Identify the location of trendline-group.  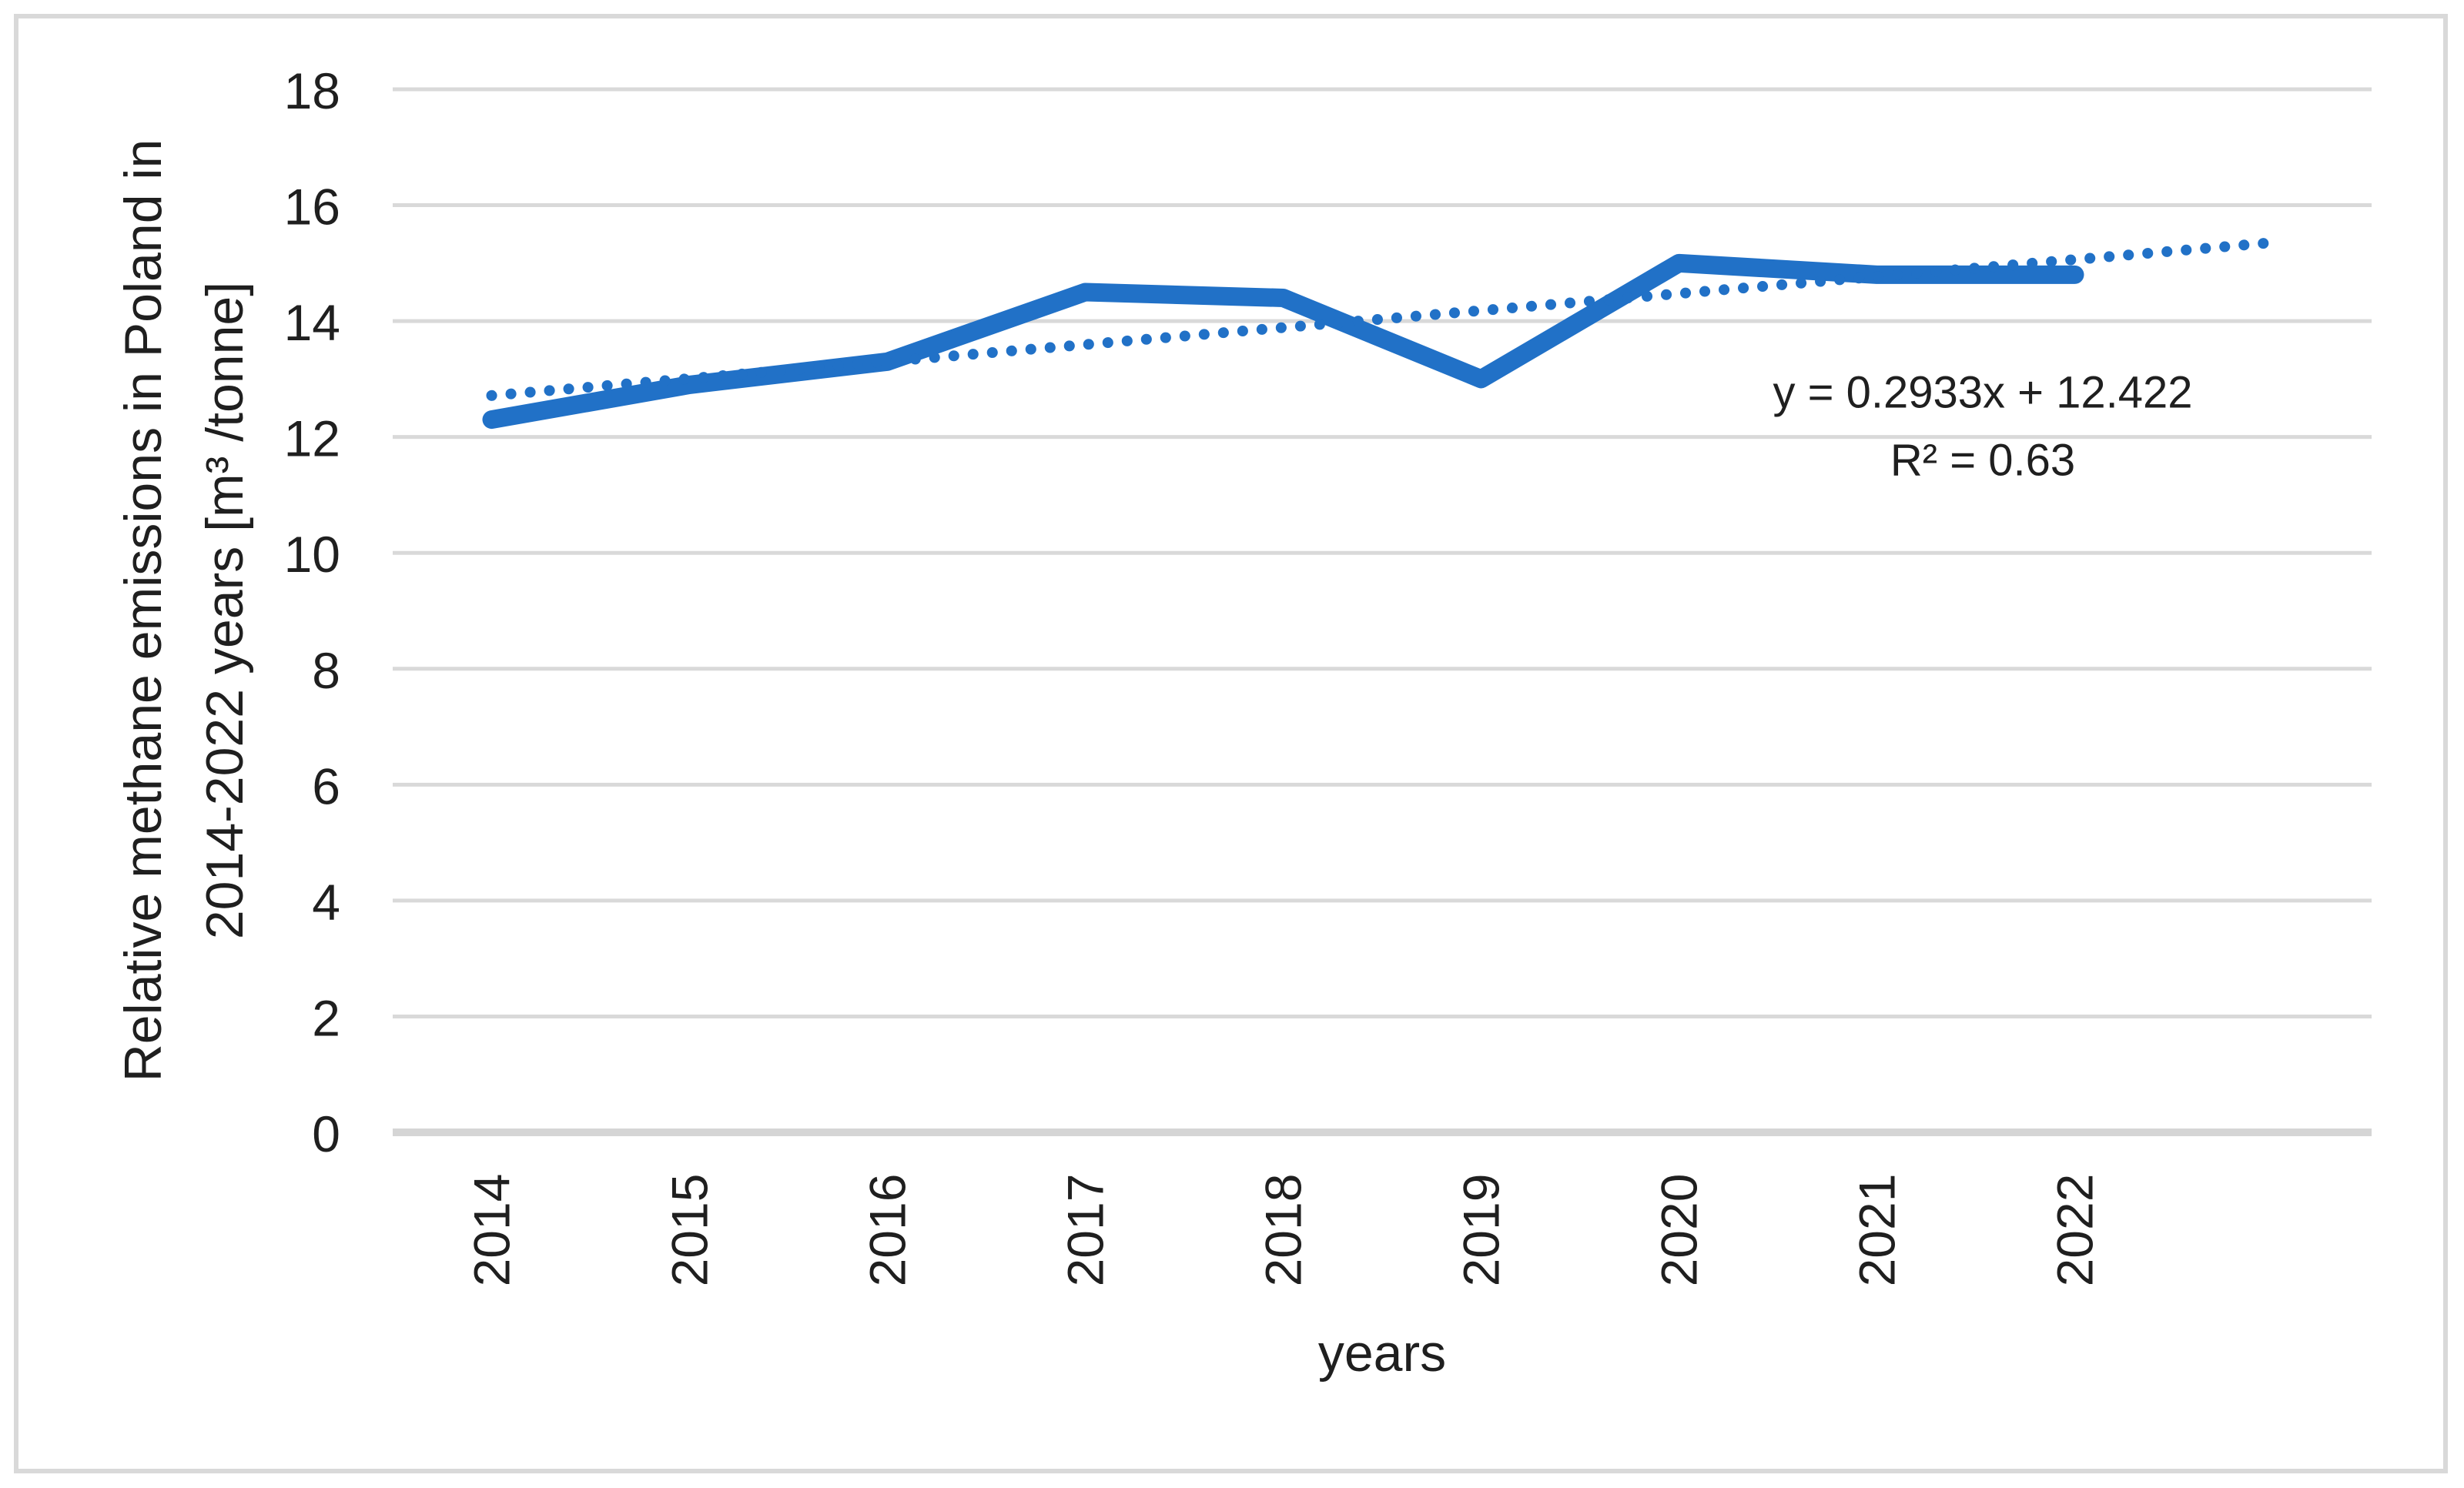
(1382, 319).